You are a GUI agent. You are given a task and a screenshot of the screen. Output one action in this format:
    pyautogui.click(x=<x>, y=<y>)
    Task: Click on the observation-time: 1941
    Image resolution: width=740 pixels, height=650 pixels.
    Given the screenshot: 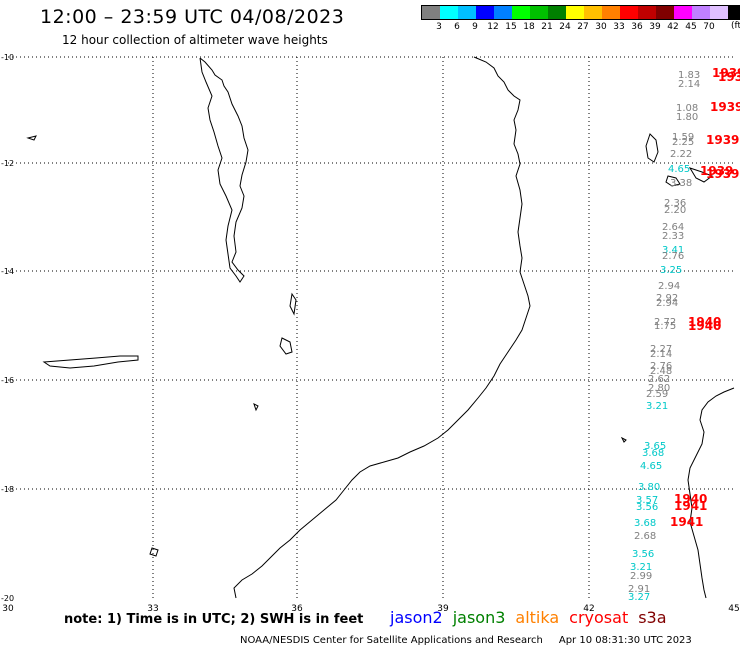 What is the action you would take?
    pyautogui.click(x=686, y=522)
    